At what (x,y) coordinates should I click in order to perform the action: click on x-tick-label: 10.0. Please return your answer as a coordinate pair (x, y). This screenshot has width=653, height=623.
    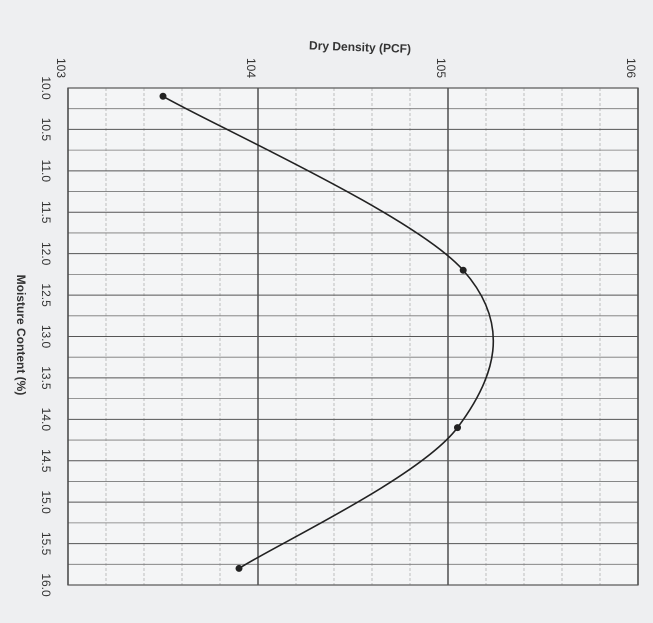
    Looking at the image, I should click on (46, 88).